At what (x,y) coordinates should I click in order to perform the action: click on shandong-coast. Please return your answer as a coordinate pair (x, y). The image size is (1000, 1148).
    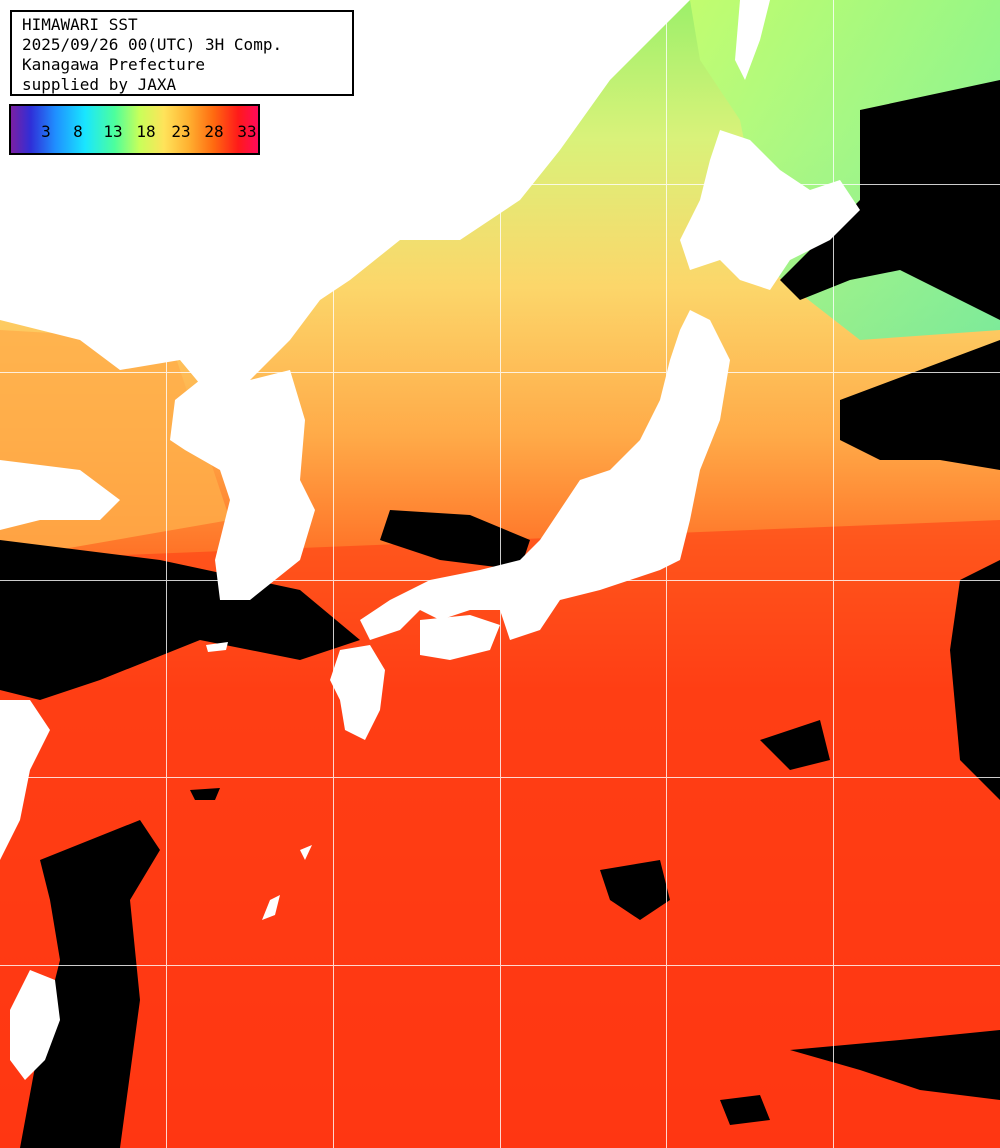
    Looking at the image, I should click on (60, 495).